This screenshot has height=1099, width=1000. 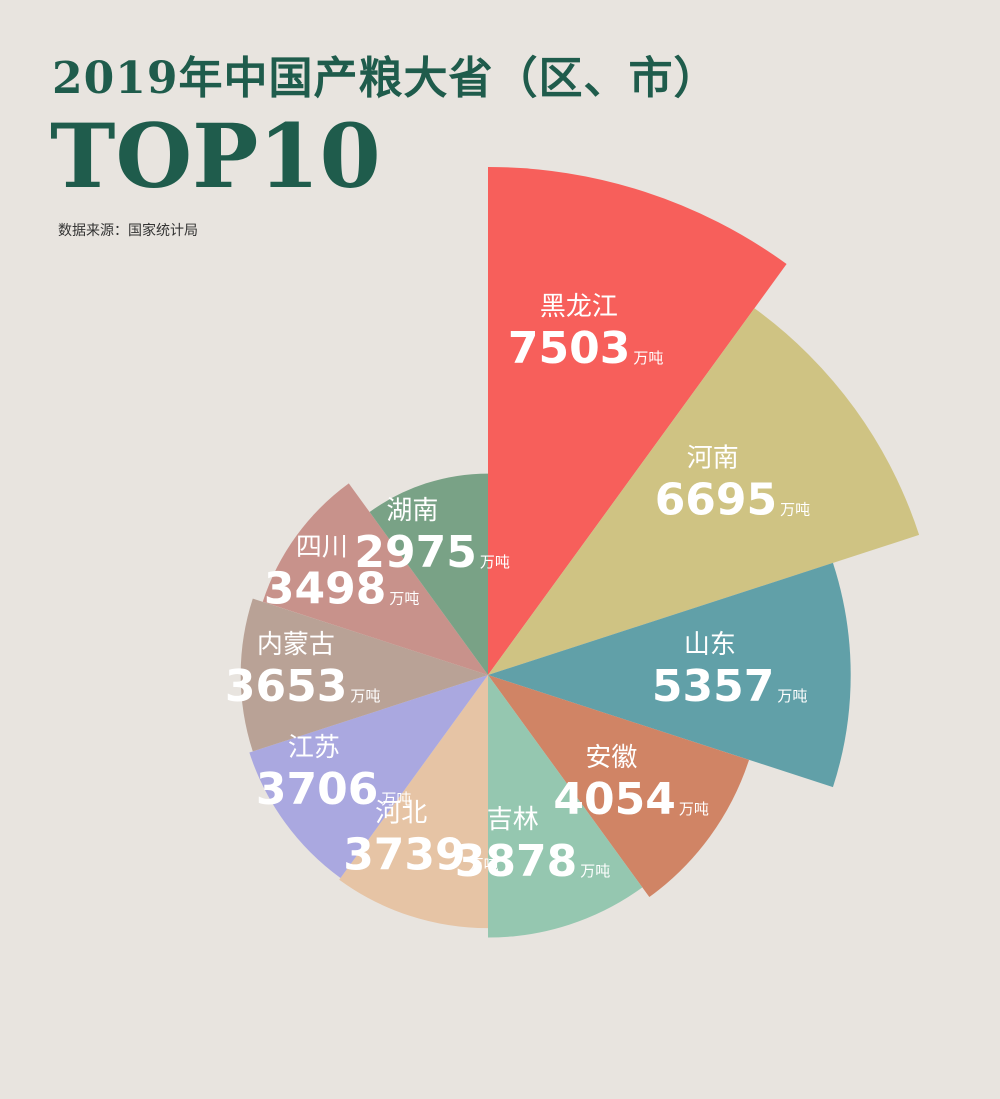 I want to click on value-label: 5357 万吨, so click(x=729, y=686).